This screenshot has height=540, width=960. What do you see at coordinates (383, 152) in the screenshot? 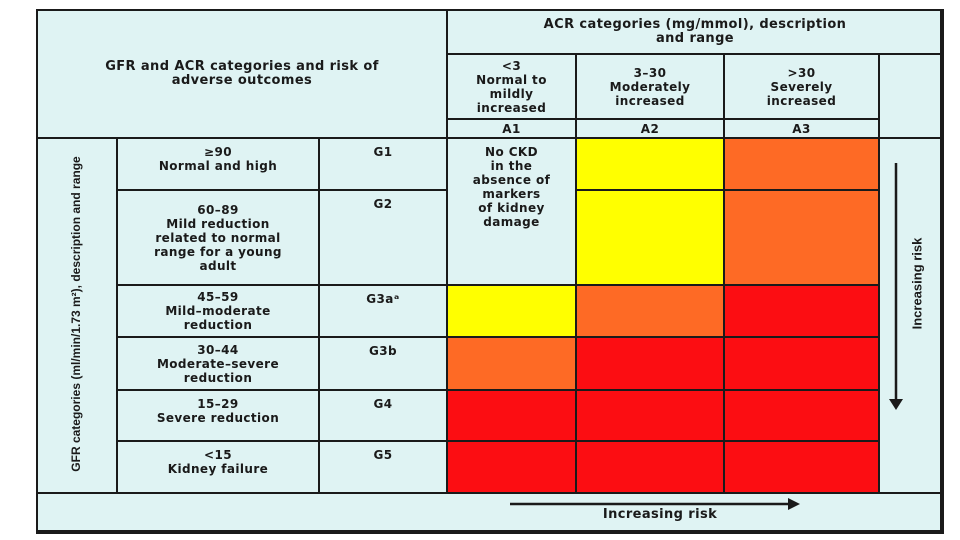
I see `gfr-row-1-code-text: G1` at bounding box center [383, 152].